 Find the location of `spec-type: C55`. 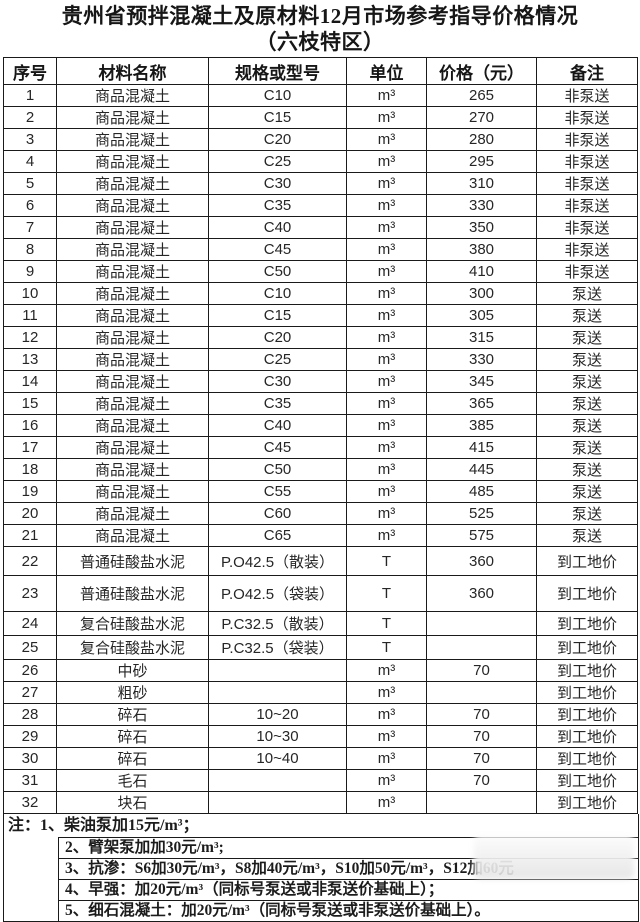

spec-type: C55 is located at coordinates (277, 491).